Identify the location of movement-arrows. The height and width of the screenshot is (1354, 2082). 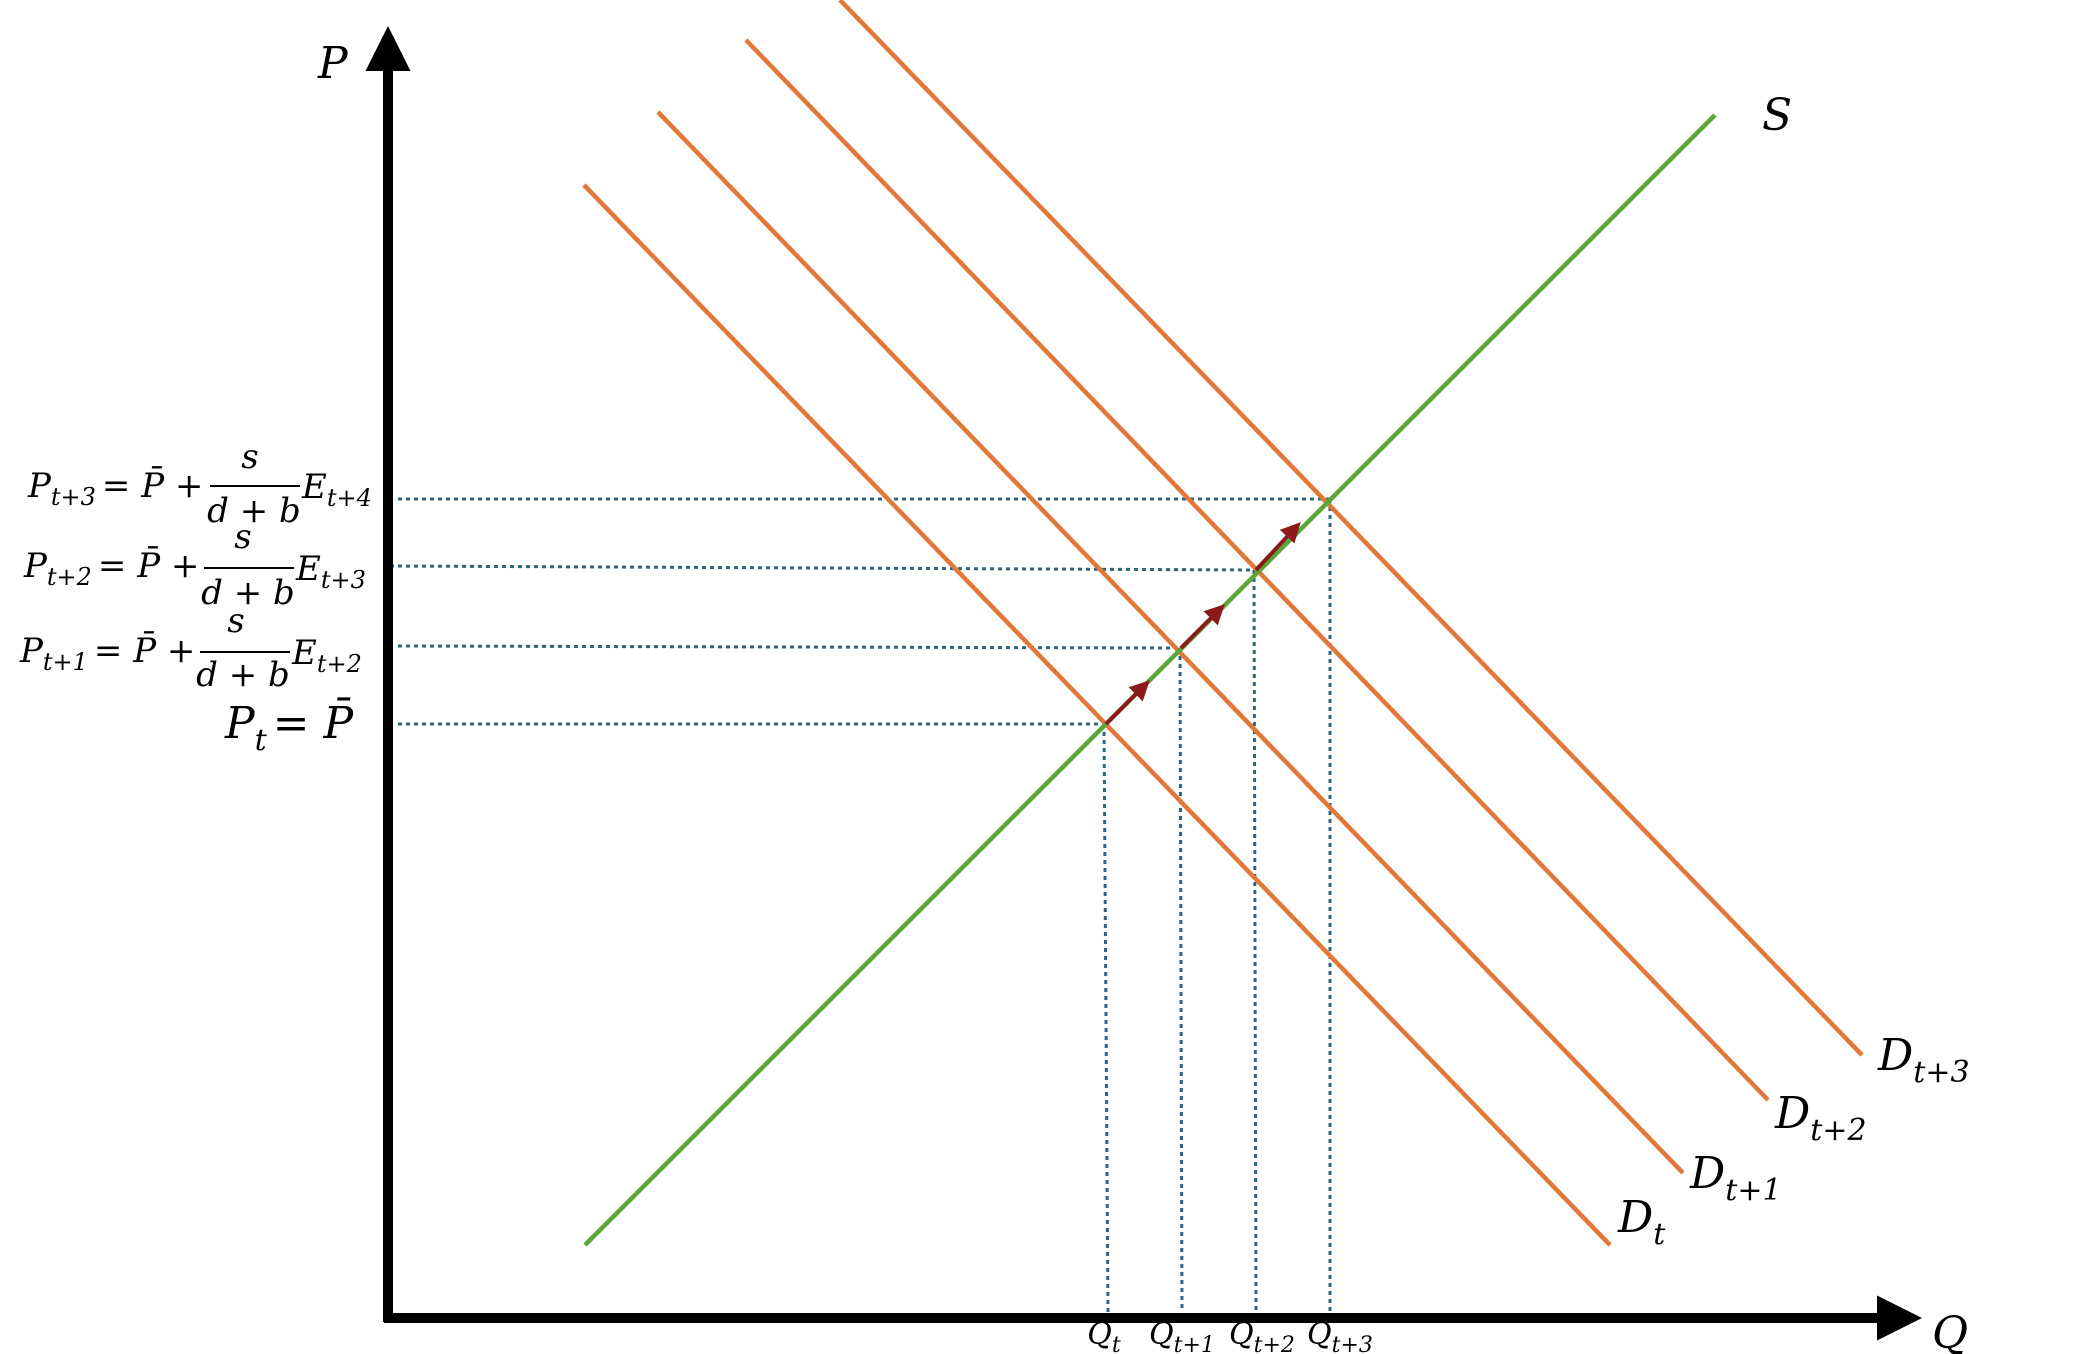
(1202, 624).